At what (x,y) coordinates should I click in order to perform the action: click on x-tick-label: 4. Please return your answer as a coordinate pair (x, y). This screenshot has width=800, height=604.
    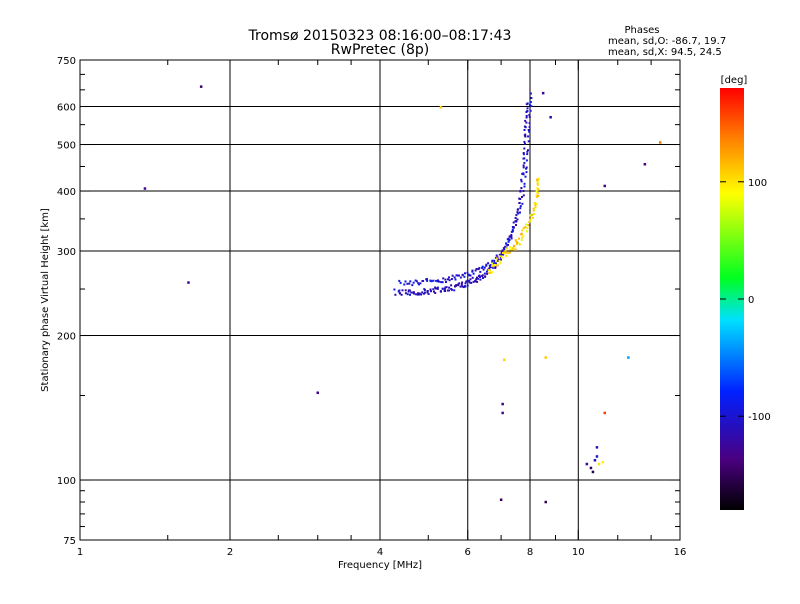
    Looking at the image, I should click on (380, 552).